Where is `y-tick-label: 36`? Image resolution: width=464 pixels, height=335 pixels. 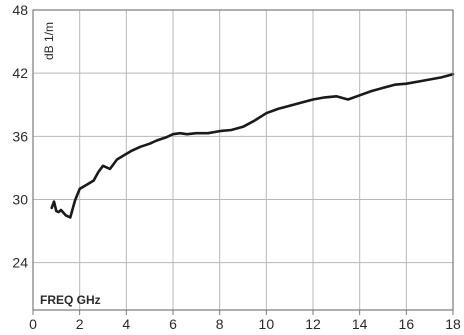 y-tick-label: 36 is located at coordinates (20, 136).